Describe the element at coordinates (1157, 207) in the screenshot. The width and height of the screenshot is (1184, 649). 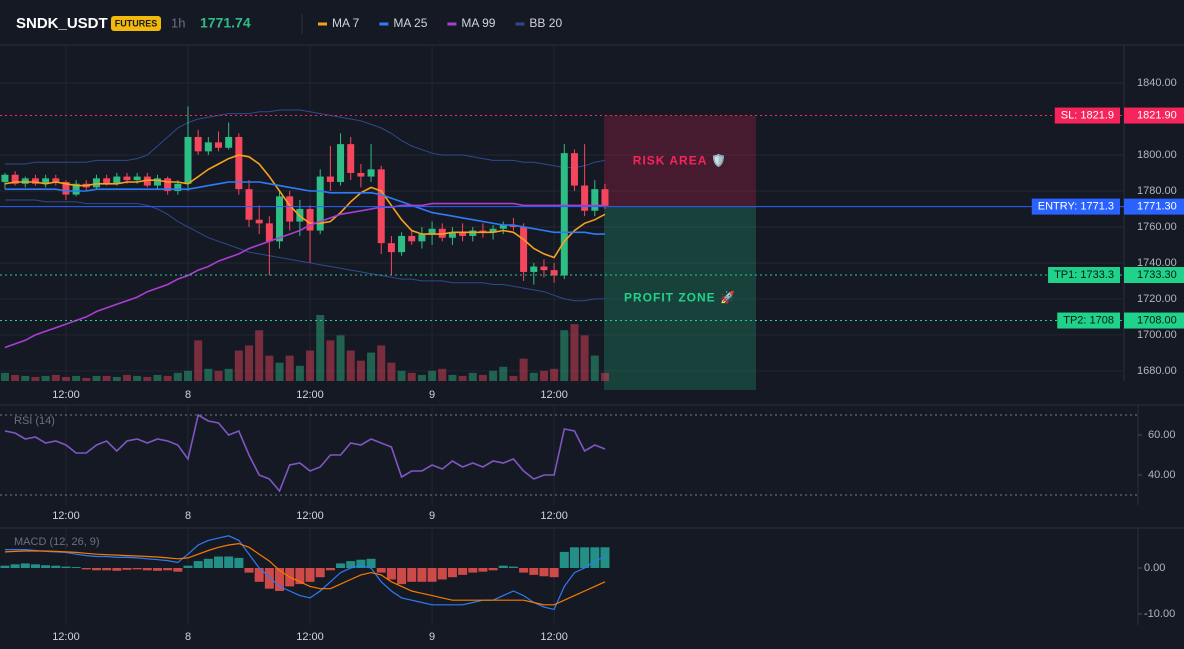
I see `level-axis-label: 1771.30` at that location.